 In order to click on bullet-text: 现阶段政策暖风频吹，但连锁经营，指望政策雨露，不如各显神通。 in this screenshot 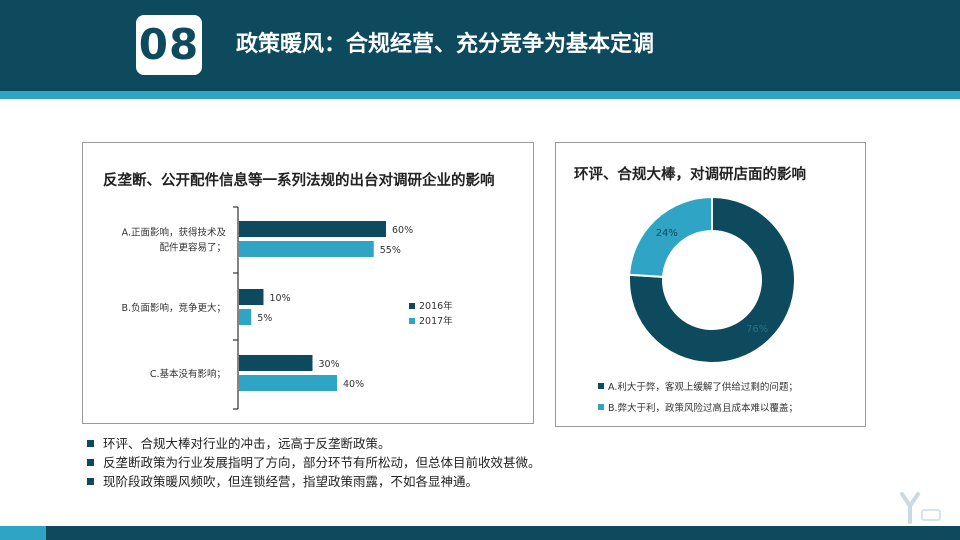, I will do `click(291, 481)`.